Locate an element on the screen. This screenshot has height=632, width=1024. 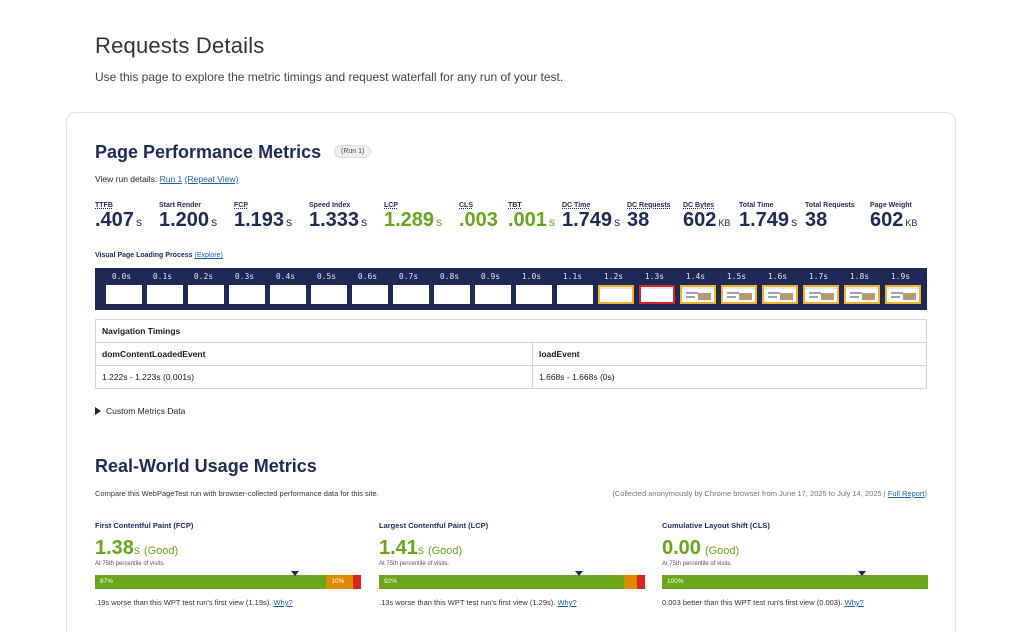
metric-number: 38 is located at coordinates (816, 220).